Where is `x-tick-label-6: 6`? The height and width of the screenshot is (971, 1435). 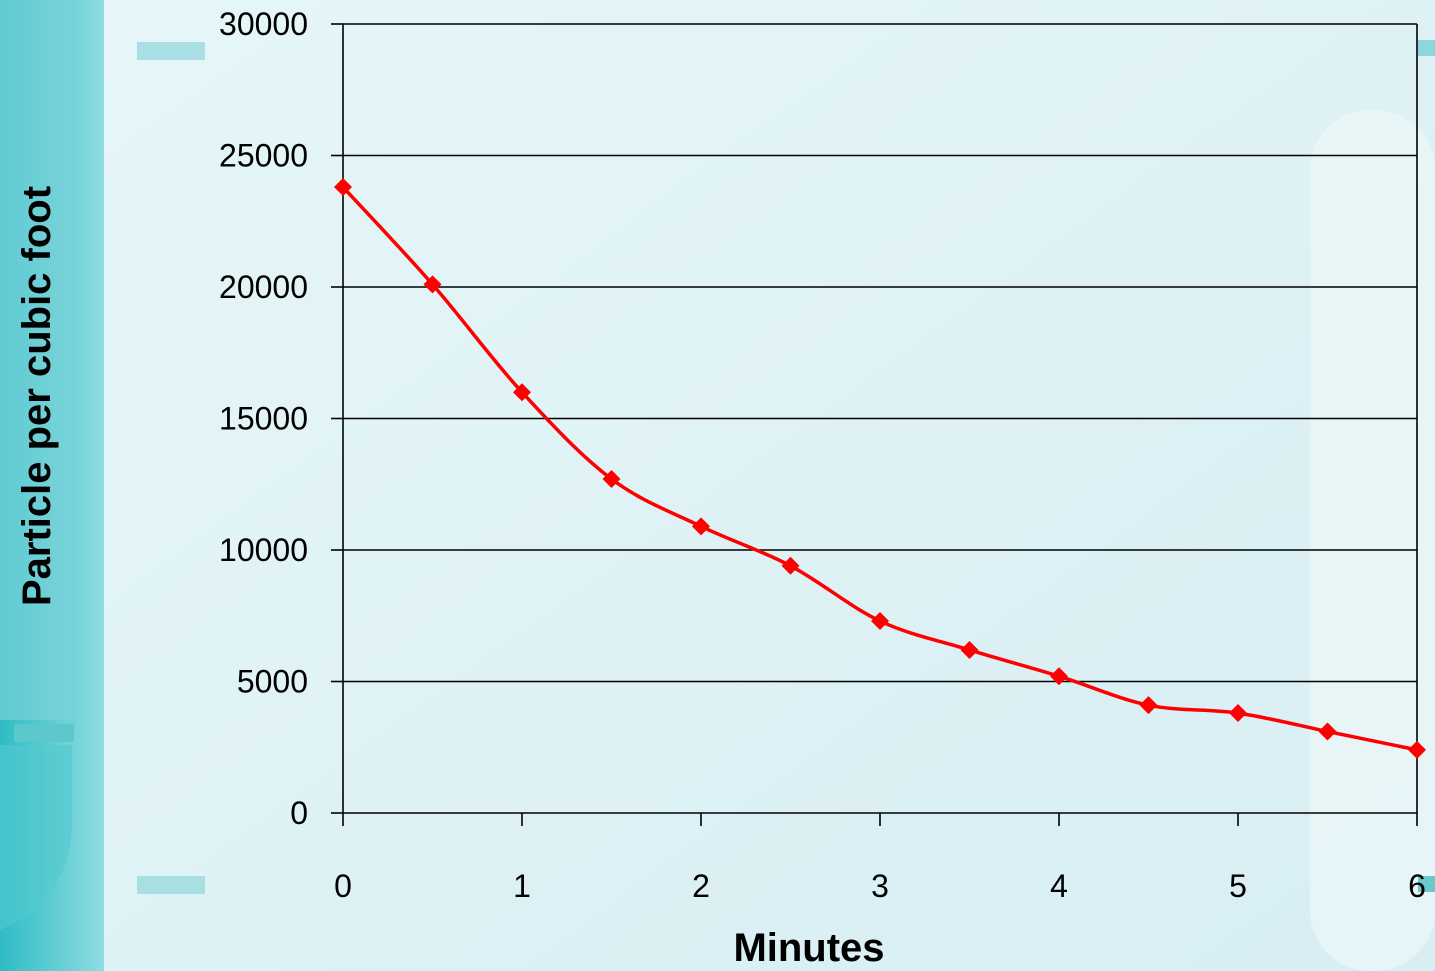
x-tick-label-6: 6 is located at coordinates (1417, 886).